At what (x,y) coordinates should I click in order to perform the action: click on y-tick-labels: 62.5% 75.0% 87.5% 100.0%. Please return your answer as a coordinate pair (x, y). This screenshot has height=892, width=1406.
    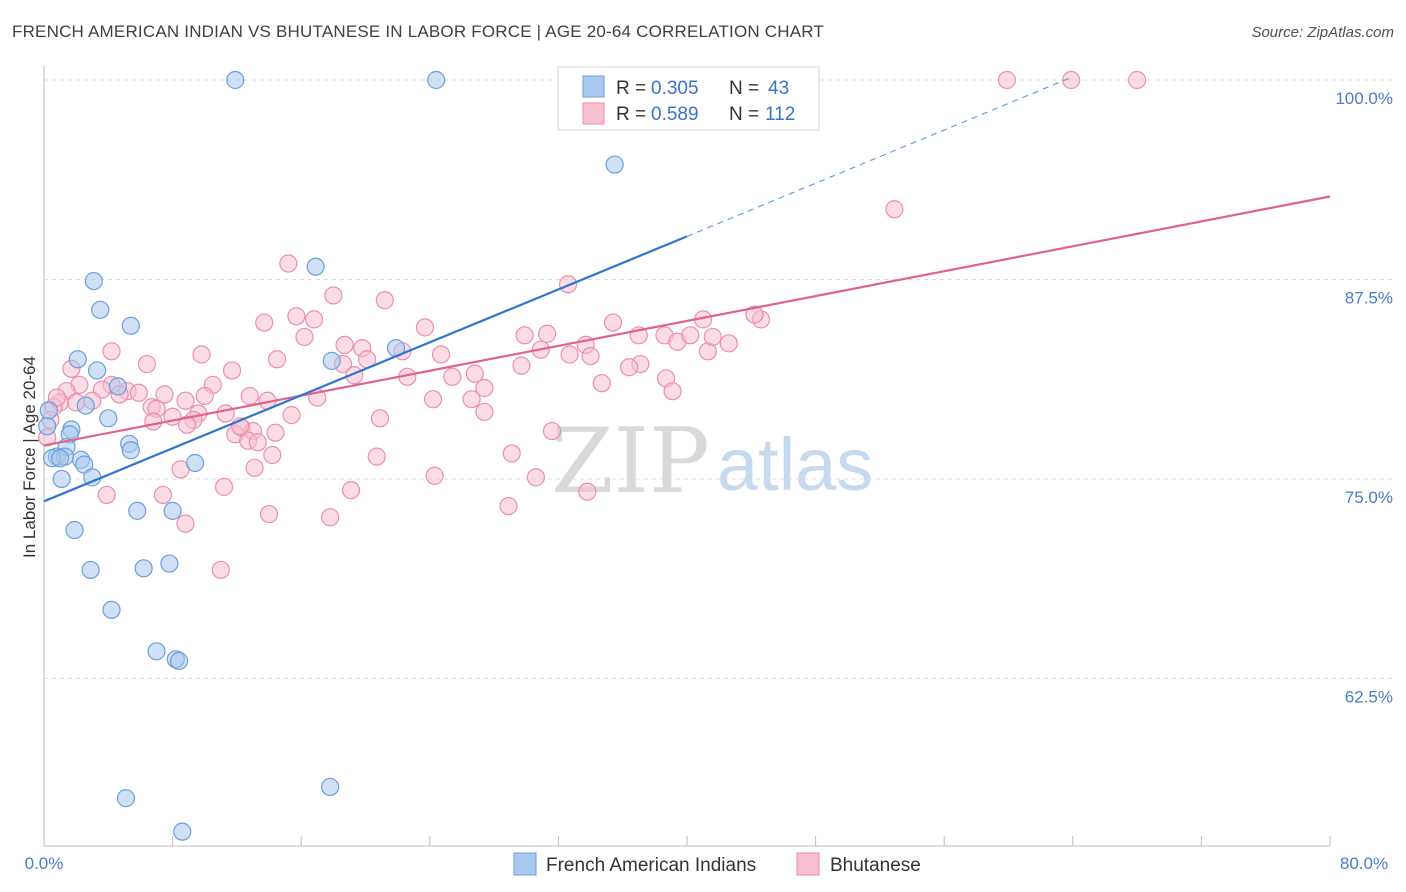
    Looking at the image, I should click on (1364, 397).